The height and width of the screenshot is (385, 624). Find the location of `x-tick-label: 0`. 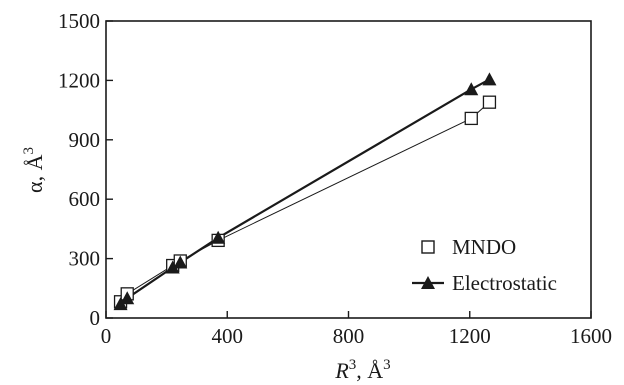

x-tick-label: 0 is located at coordinates (106, 336).